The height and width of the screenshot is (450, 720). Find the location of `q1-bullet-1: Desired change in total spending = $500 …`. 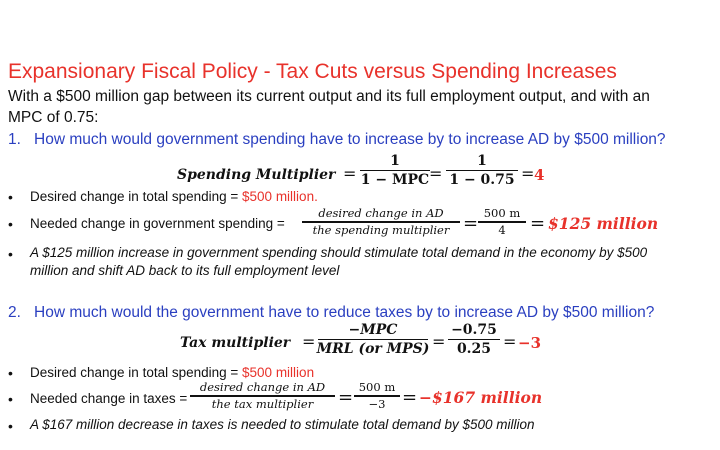

q1-bullet-1: Desired change in total spending = $500 … is located at coordinates (174, 196).